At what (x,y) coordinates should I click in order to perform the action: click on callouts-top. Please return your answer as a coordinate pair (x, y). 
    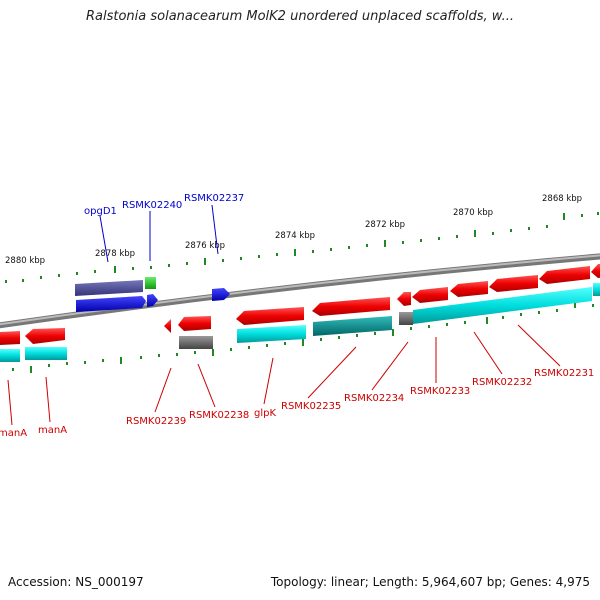
    Looking at the image, I should click on (159, 233).